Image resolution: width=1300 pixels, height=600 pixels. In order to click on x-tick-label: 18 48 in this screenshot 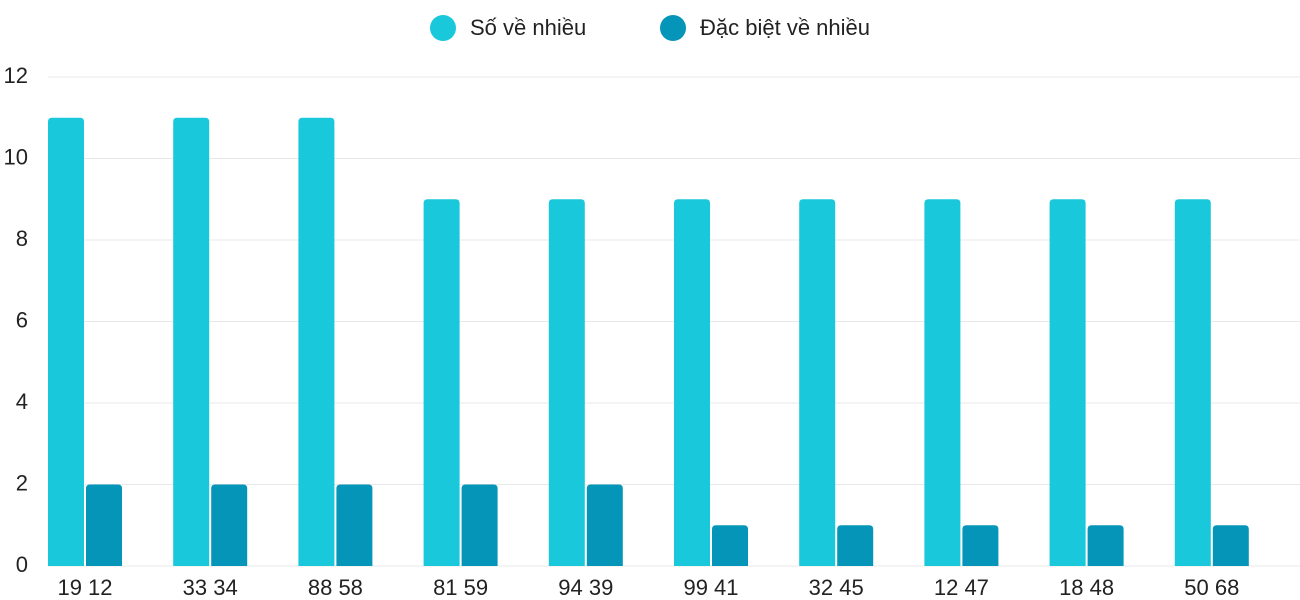, I will do `click(1086, 587)`.